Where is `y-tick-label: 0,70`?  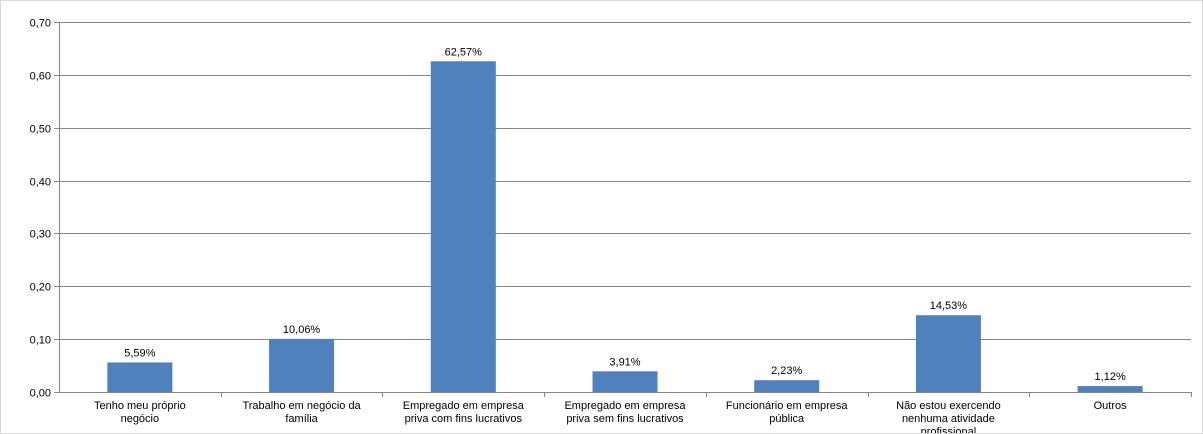 y-tick-label: 0,70 is located at coordinates (40, 24).